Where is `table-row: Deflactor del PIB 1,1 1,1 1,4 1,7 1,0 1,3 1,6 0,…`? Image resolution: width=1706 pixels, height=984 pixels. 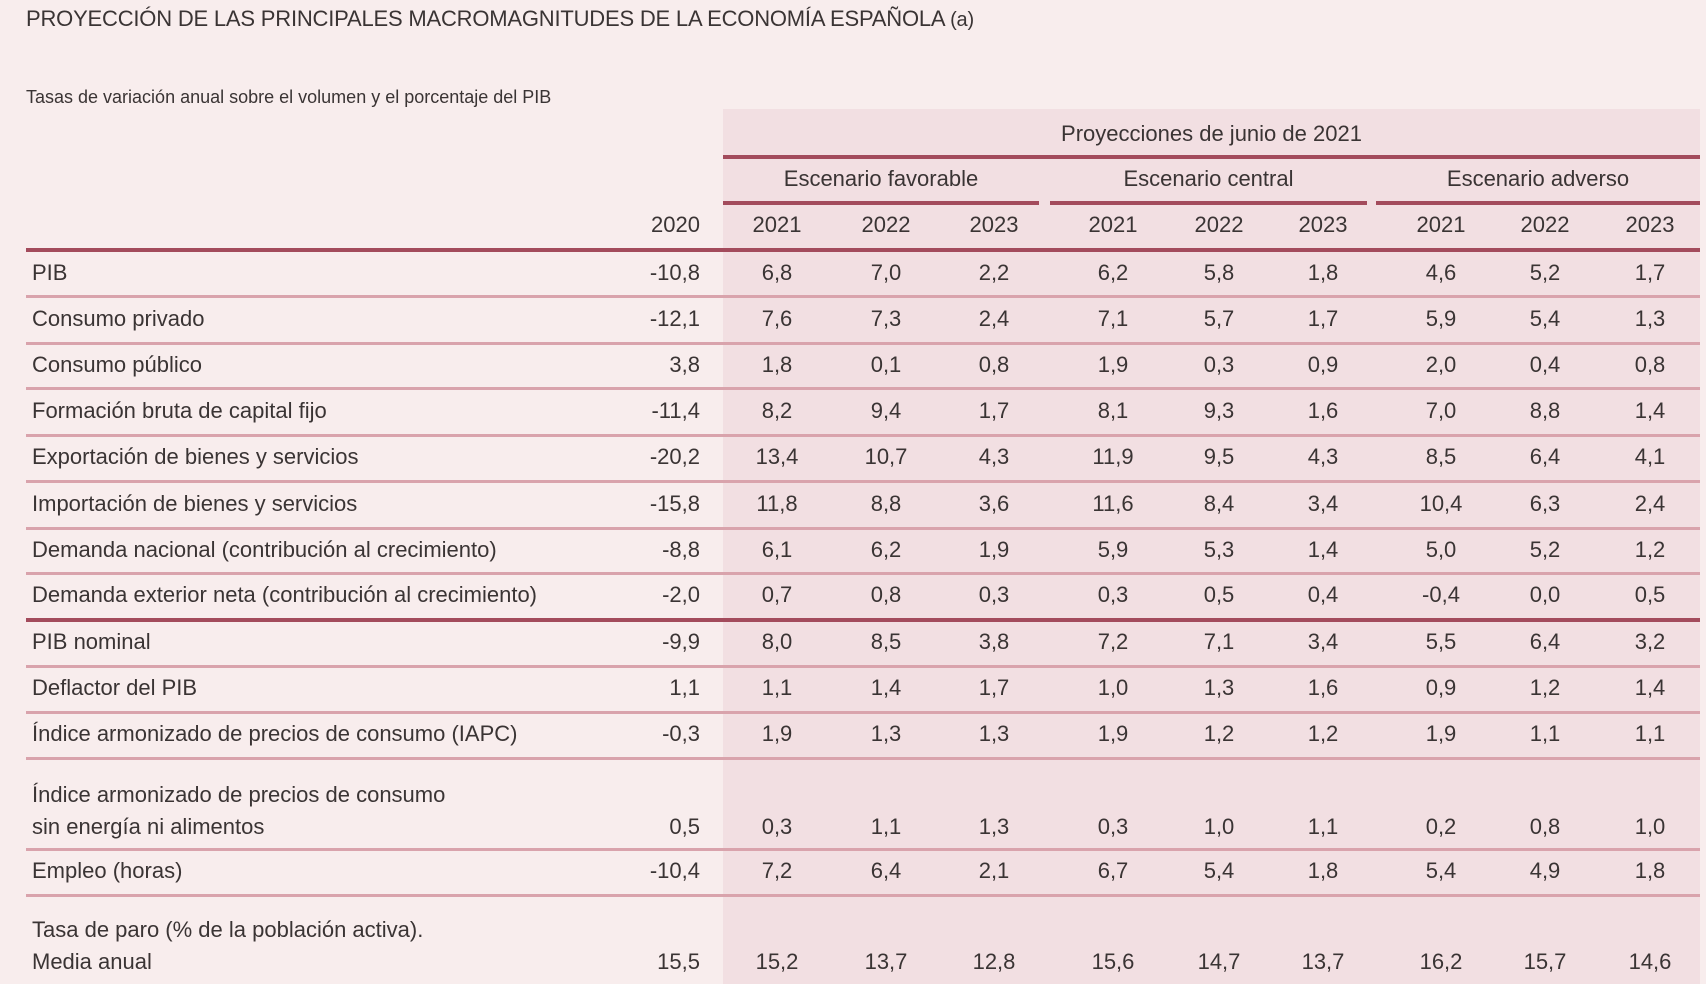
table-row: Deflactor del PIB 1,1 1,1 1,4 1,7 1,0 1,3 1,6 0,… is located at coordinates (863, 689).